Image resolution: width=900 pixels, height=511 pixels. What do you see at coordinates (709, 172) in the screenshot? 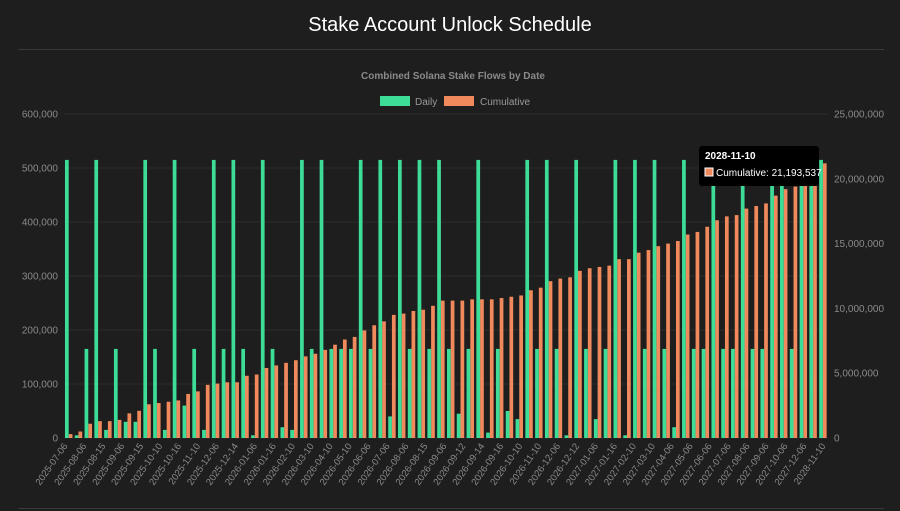
I see `tooltip-swatch` at bounding box center [709, 172].